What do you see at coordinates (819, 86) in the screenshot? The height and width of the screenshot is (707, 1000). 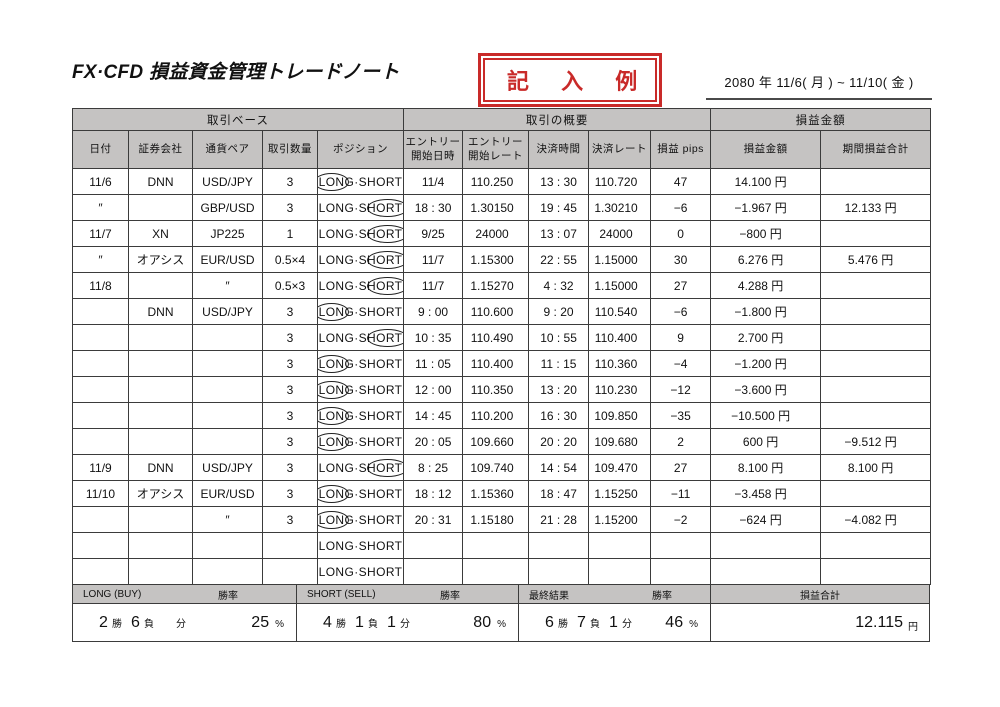 I see `date-range: 2080 年 11/6( 月 ) ~ 11/10( 金 )` at bounding box center [819, 86].